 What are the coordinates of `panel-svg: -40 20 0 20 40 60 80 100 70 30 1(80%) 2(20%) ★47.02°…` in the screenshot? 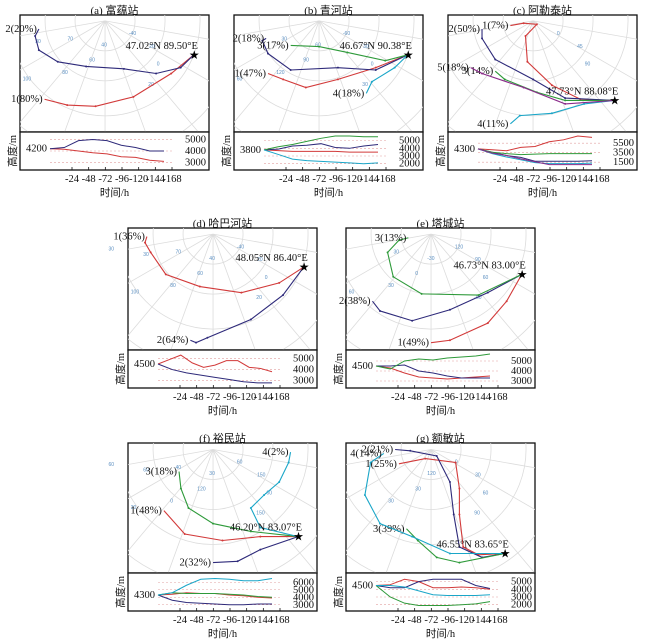 It's located at (107, 106).